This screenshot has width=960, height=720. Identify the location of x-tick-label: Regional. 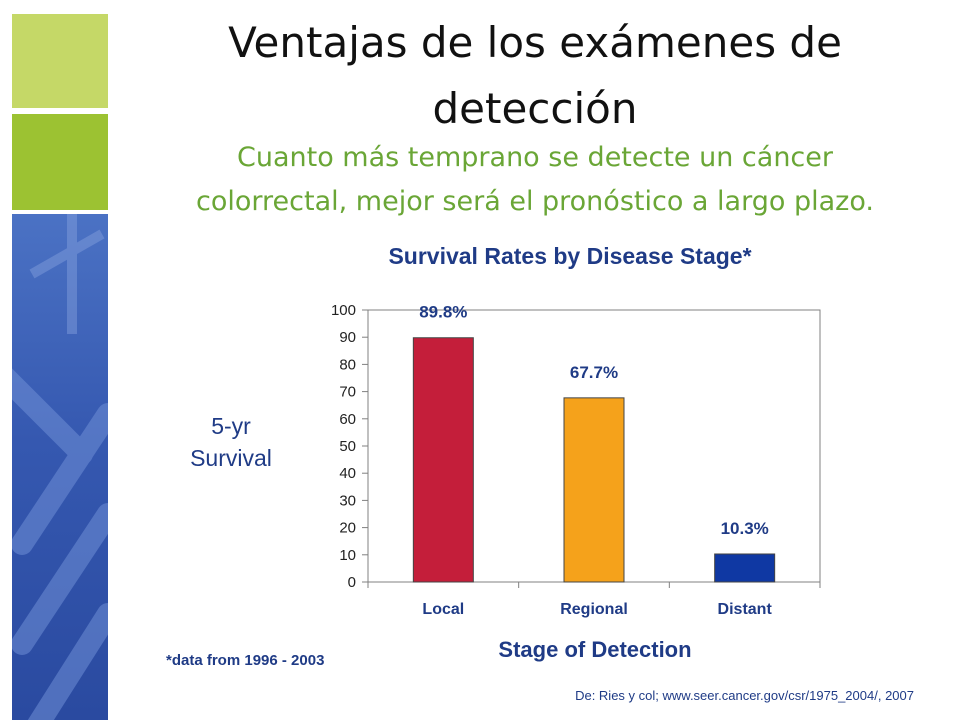
(594, 609).